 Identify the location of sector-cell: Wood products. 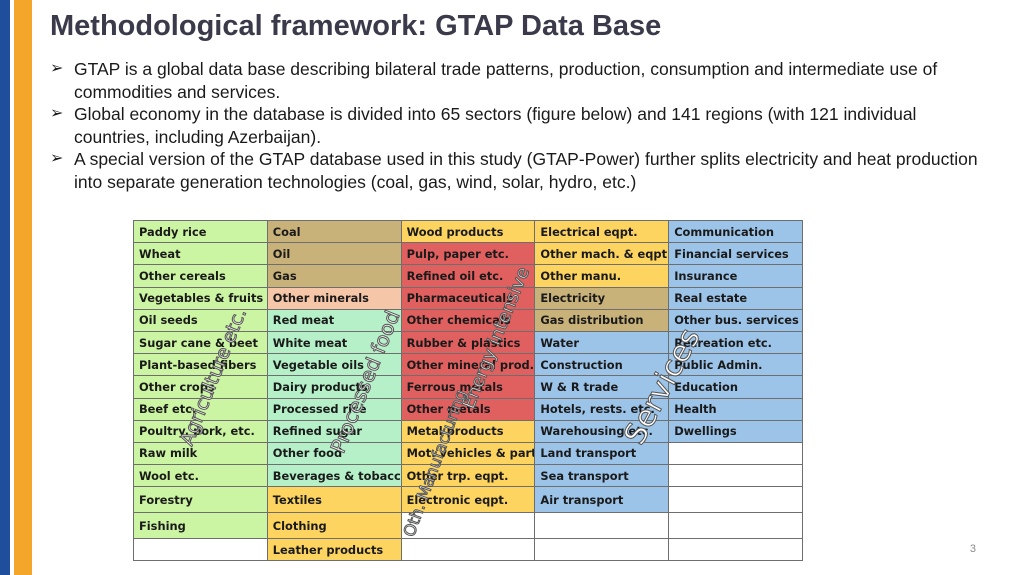
(468, 231).